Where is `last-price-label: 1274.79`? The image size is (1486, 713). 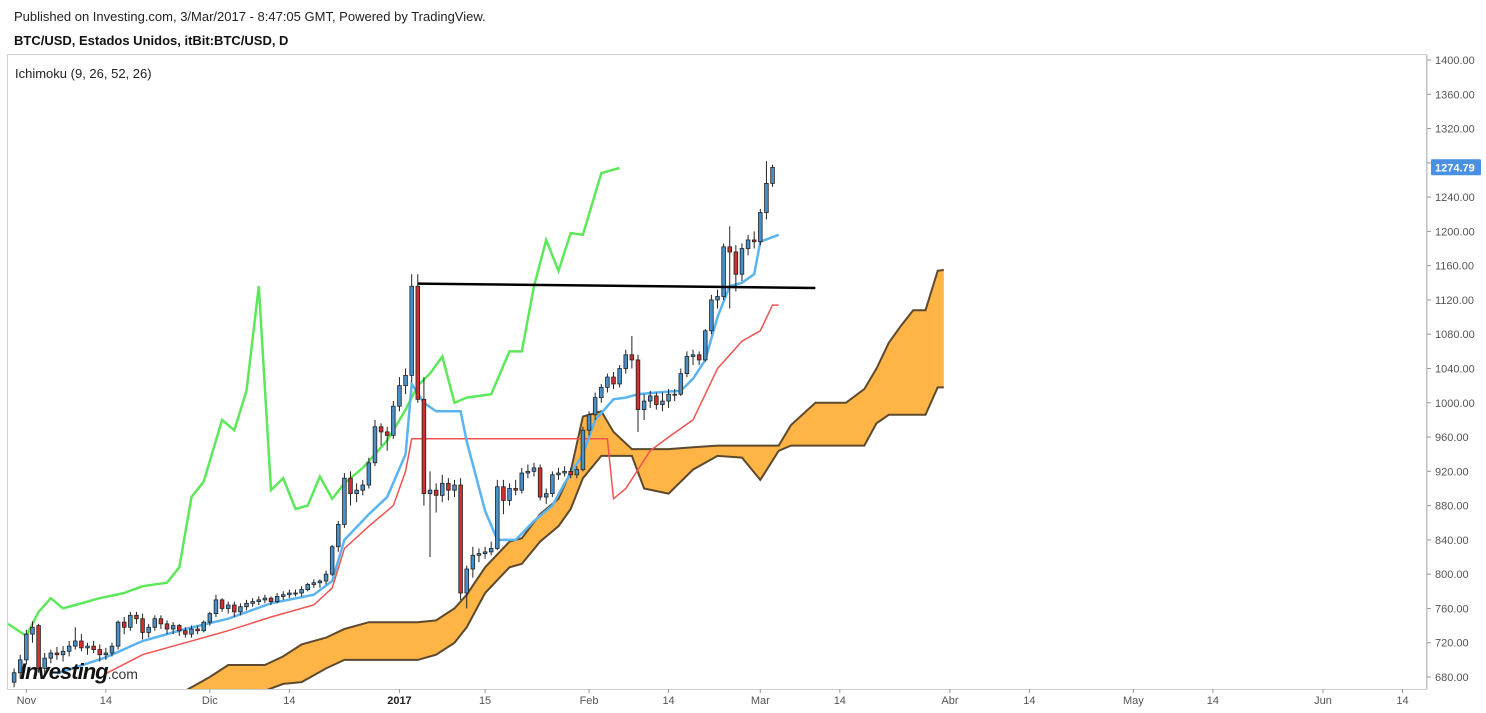 last-price-label: 1274.79 is located at coordinates (1455, 168).